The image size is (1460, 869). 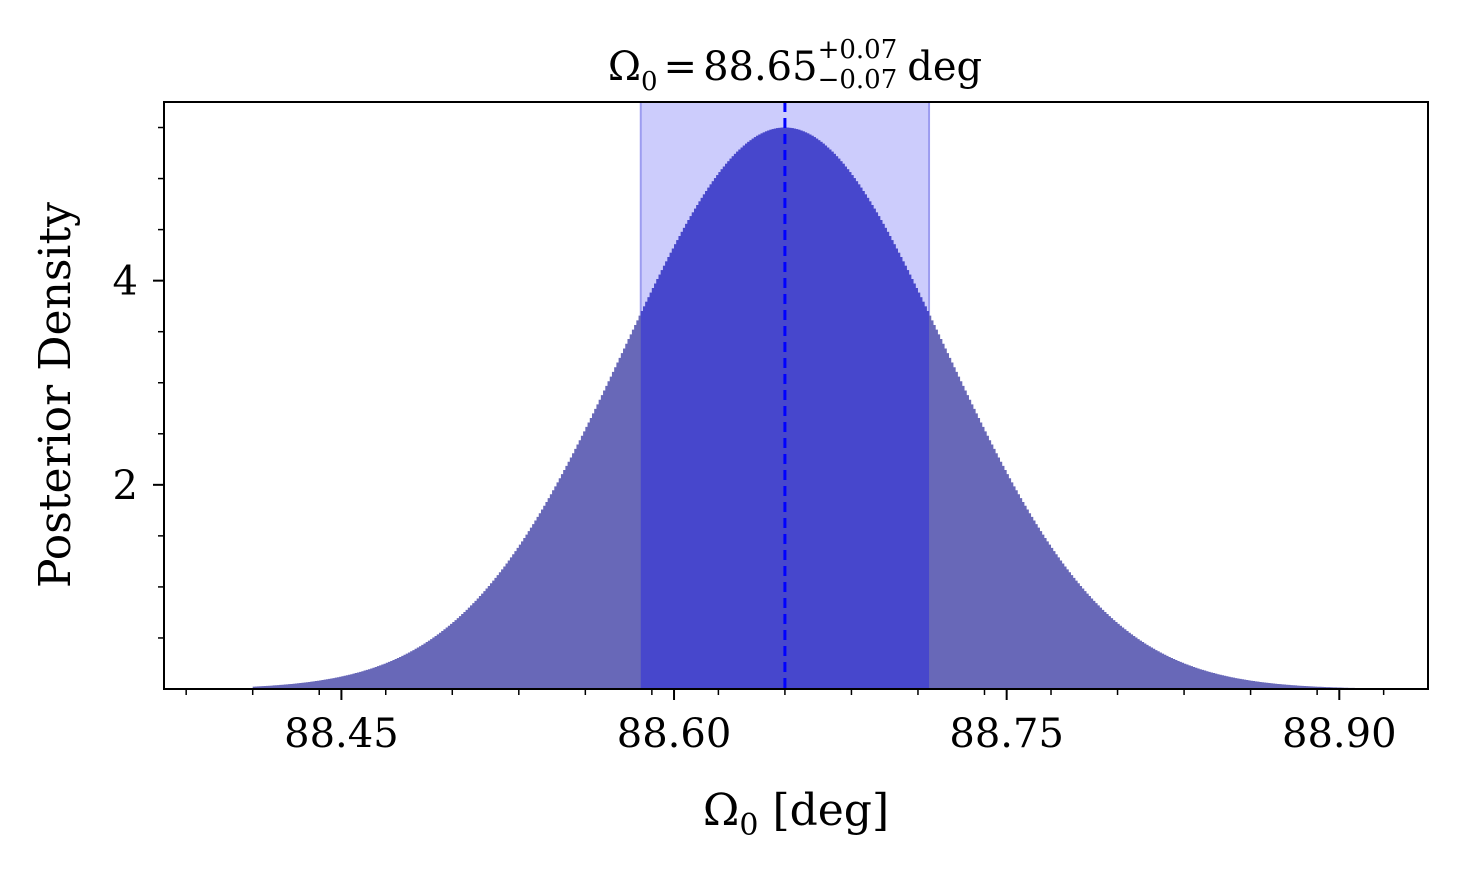 What do you see at coordinates (858, 80) in the screenshot?
I see `title-lower: −0.07` at bounding box center [858, 80].